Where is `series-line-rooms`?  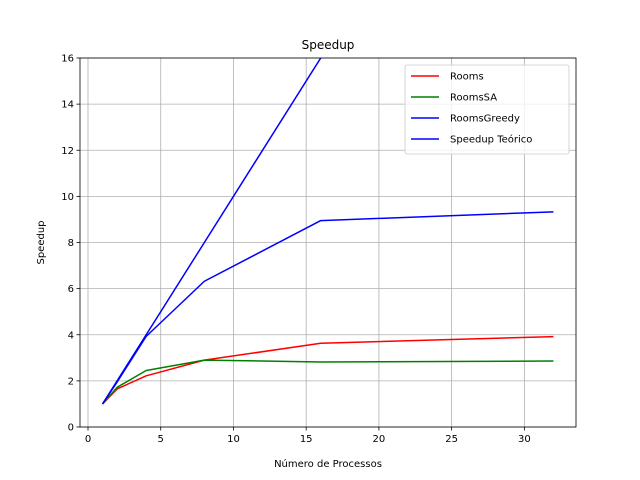 series-line-rooms is located at coordinates (328, 370).